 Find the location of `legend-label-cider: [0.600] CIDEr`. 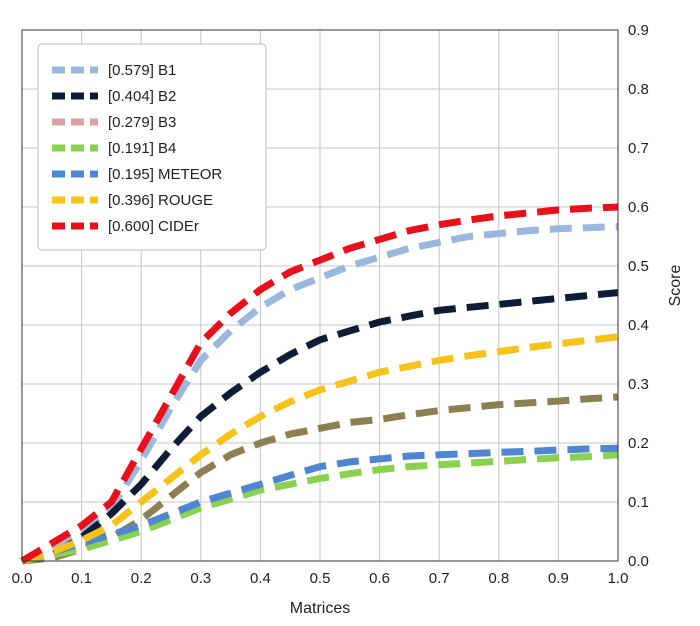

legend-label-cider: [0.600] CIDEr is located at coordinates (153, 226).